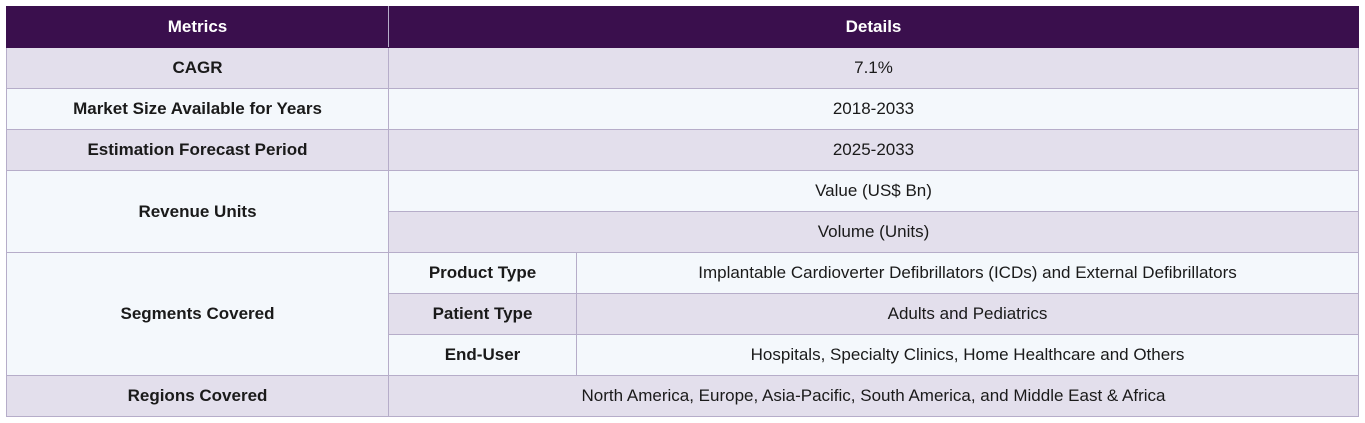 This screenshot has width=1365, height=423. I want to click on row-forecast-period: Estimation Forecast Period 2025-2033, so click(682, 150).